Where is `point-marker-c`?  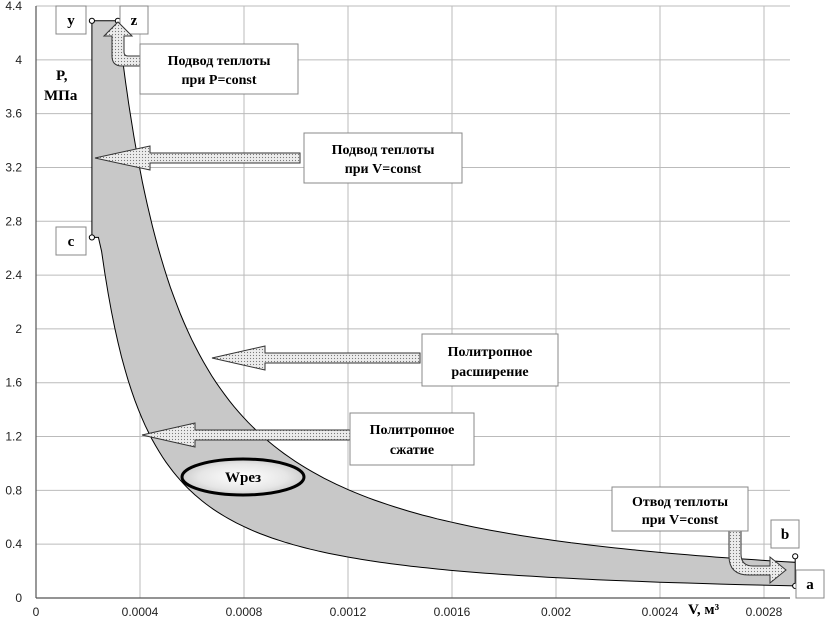 point-marker-c is located at coordinates (92, 237).